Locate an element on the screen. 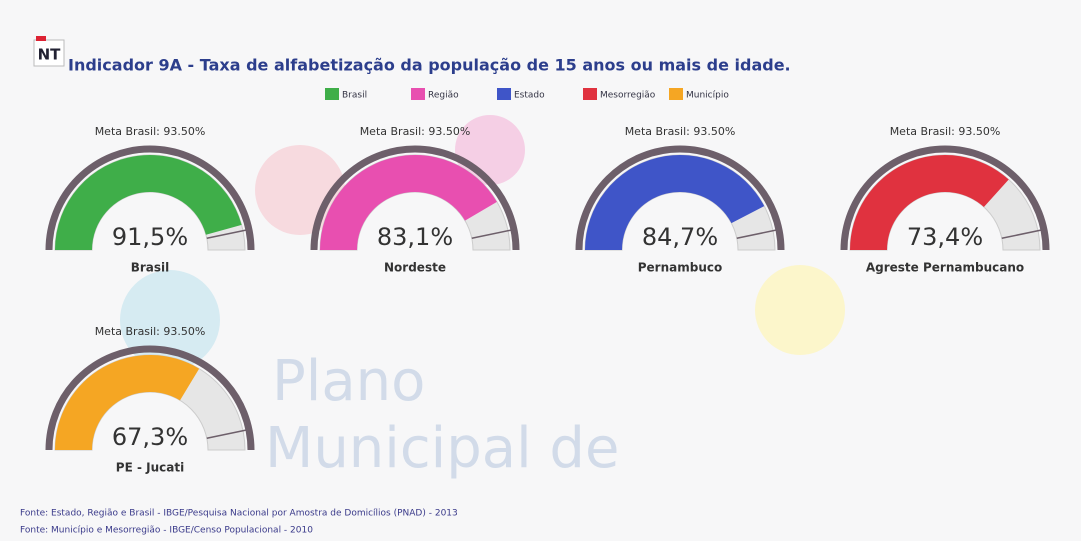  value-label: 91,5% is located at coordinates (150, 237).